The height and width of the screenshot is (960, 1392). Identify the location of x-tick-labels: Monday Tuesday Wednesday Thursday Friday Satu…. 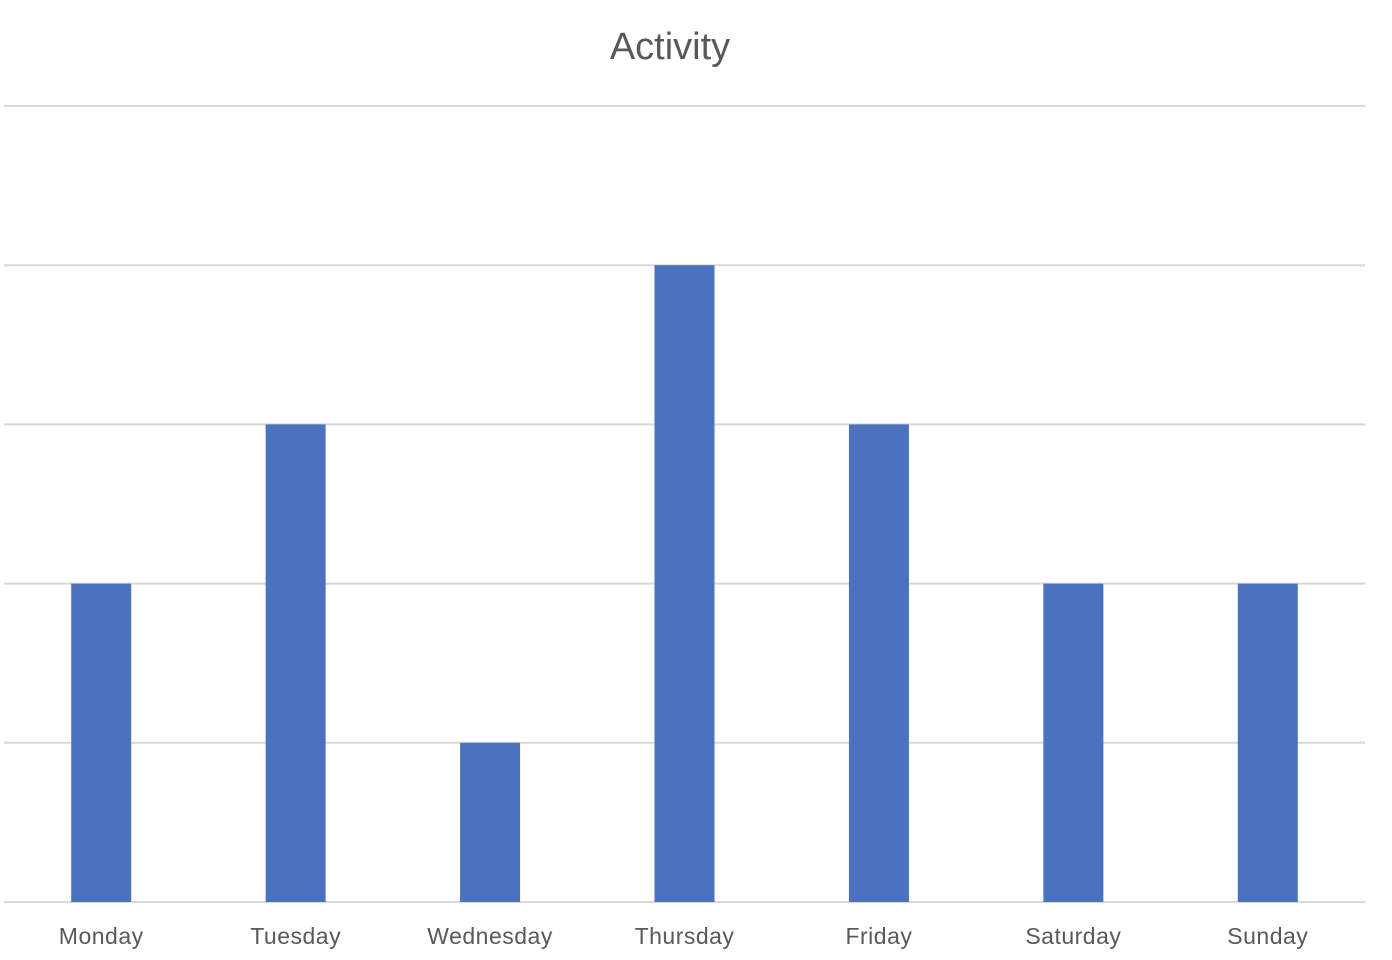
(683, 936).